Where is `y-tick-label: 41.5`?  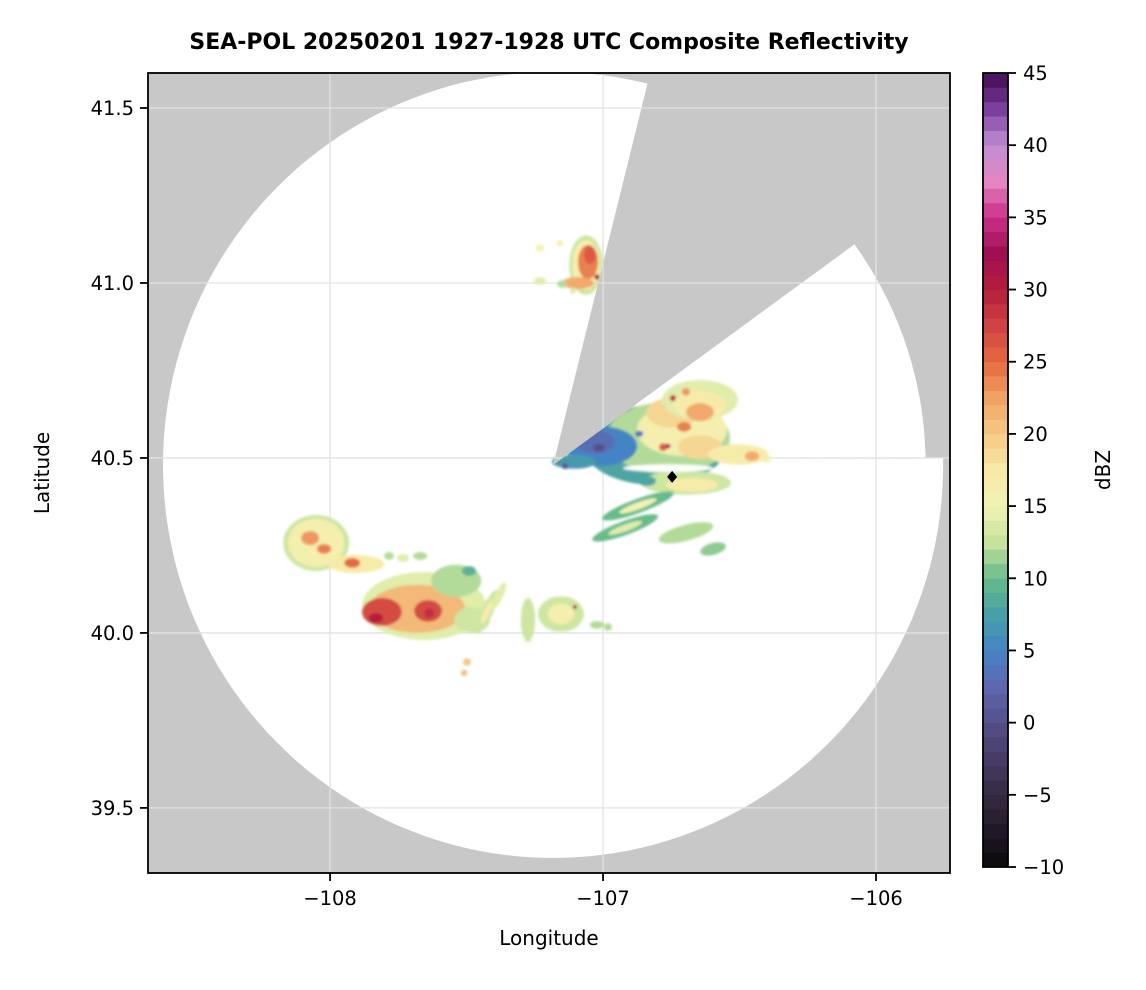 y-tick-label: 41.5 is located at coordinates (112, 108).